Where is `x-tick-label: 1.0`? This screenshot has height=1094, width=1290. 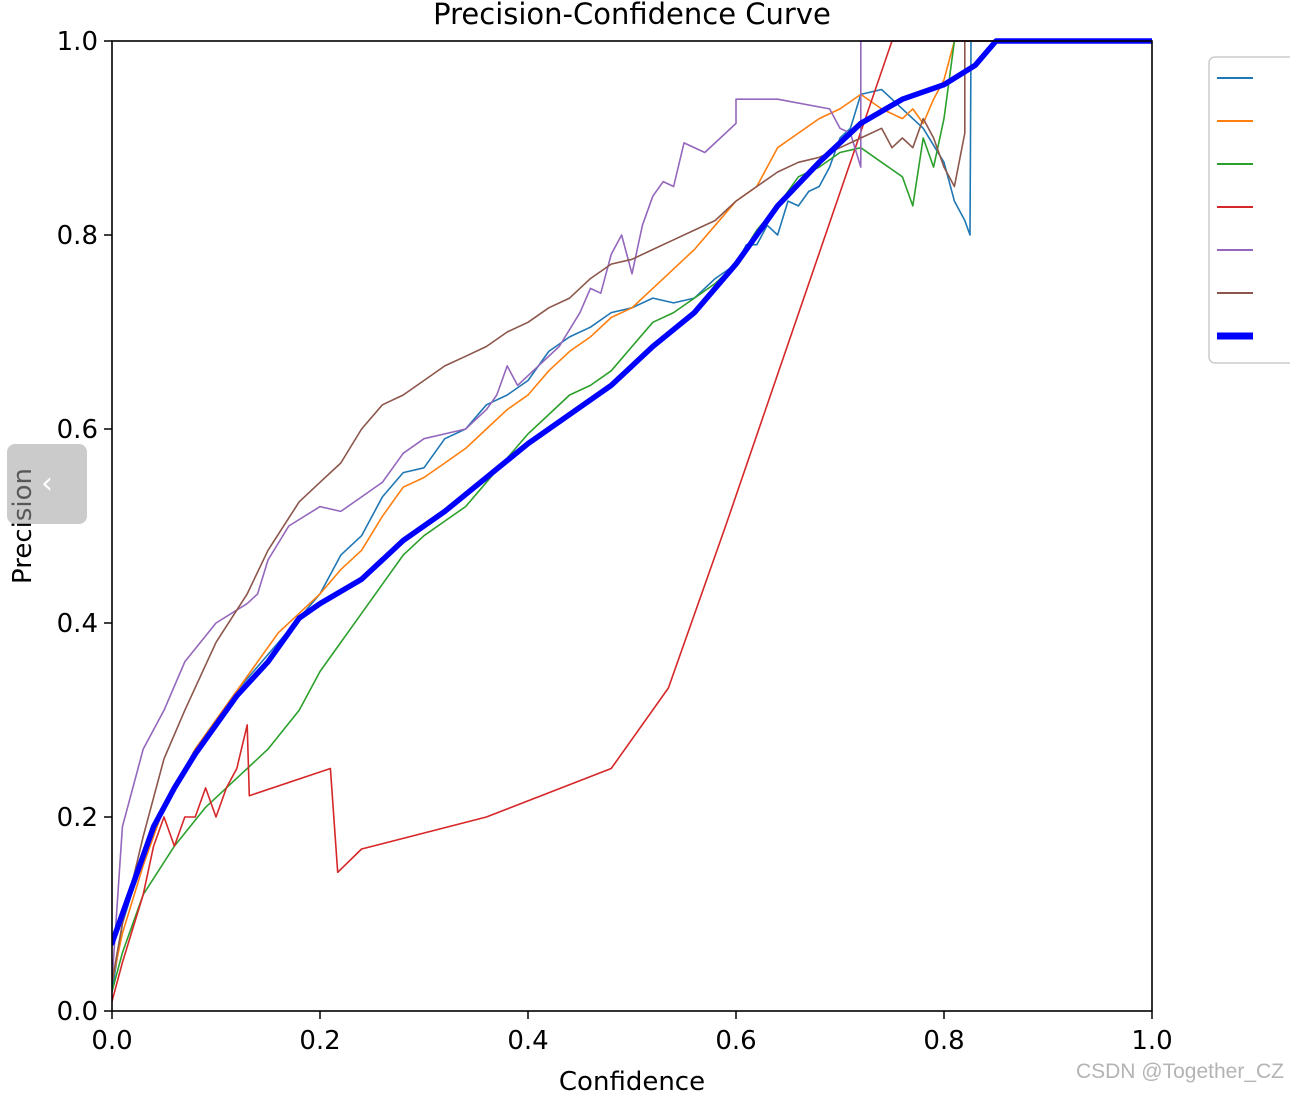
x-tick-label: 1.0 is located at coordinates (1151, 1041).